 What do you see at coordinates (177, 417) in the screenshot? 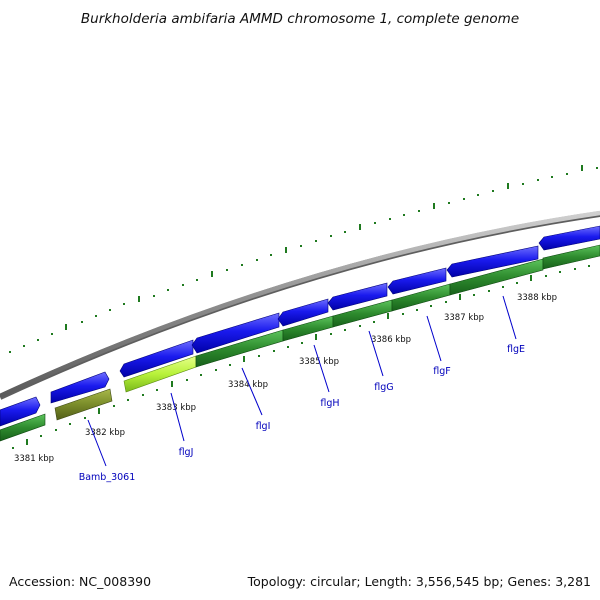
I see `callout-line-flgj` at bounding box center [177, 417].